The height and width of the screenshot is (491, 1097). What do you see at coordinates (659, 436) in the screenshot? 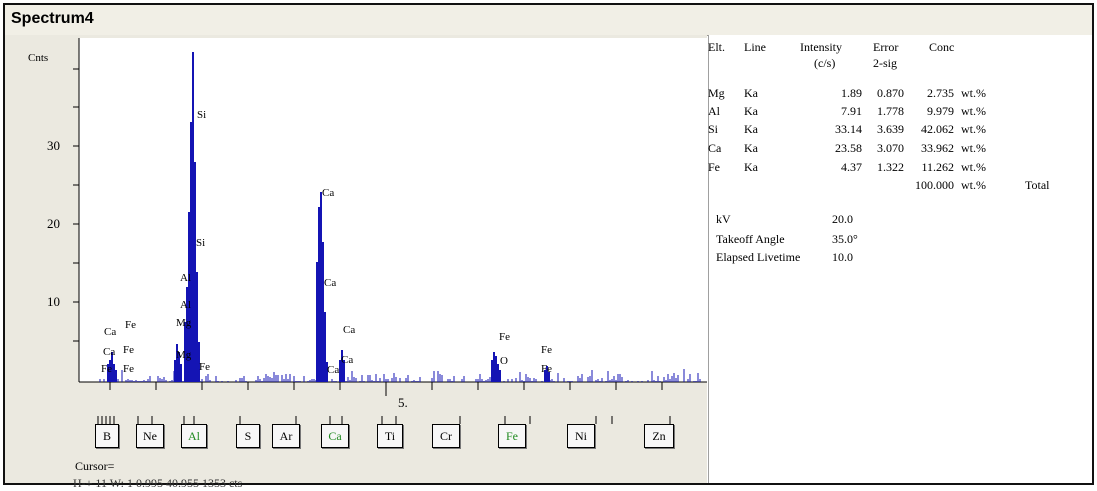
I see `element-button-zn: Zn` at bounding box center [659, 436].